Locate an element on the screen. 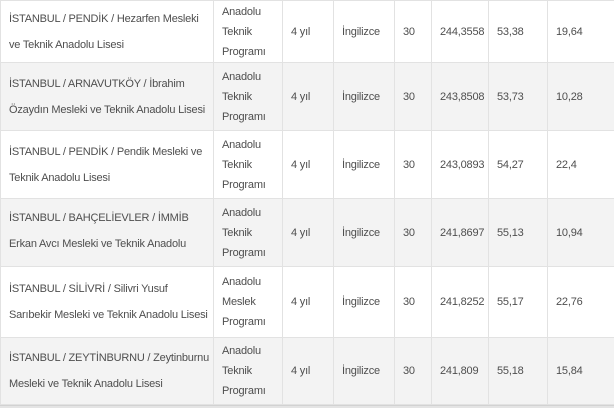 The width and height of the screenshot is (614, 408). cell-score: 243,8508 is located at coordinates (460, 96).